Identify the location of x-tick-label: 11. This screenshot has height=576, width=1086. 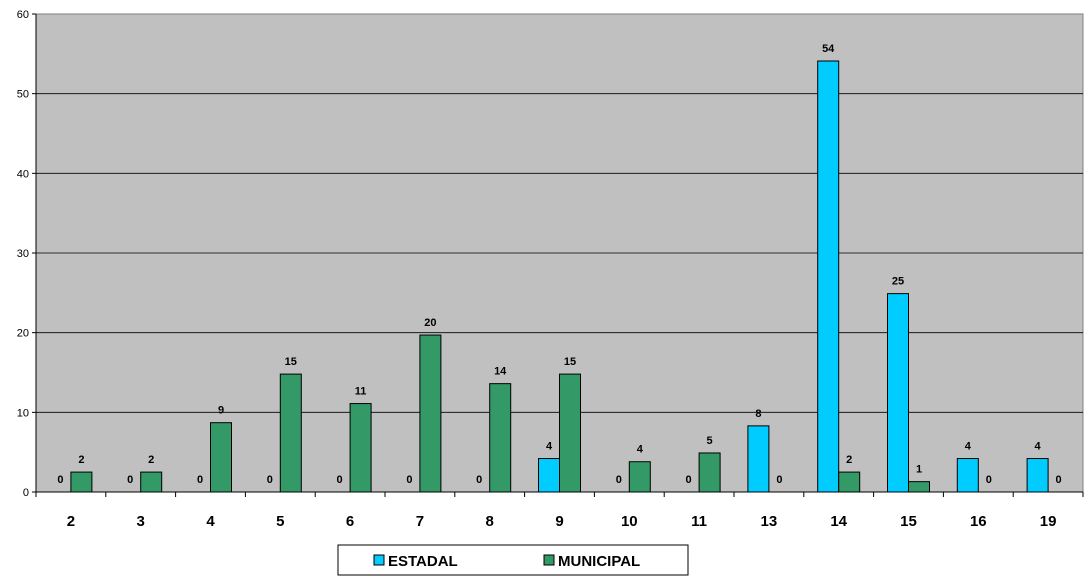
(699, 521).